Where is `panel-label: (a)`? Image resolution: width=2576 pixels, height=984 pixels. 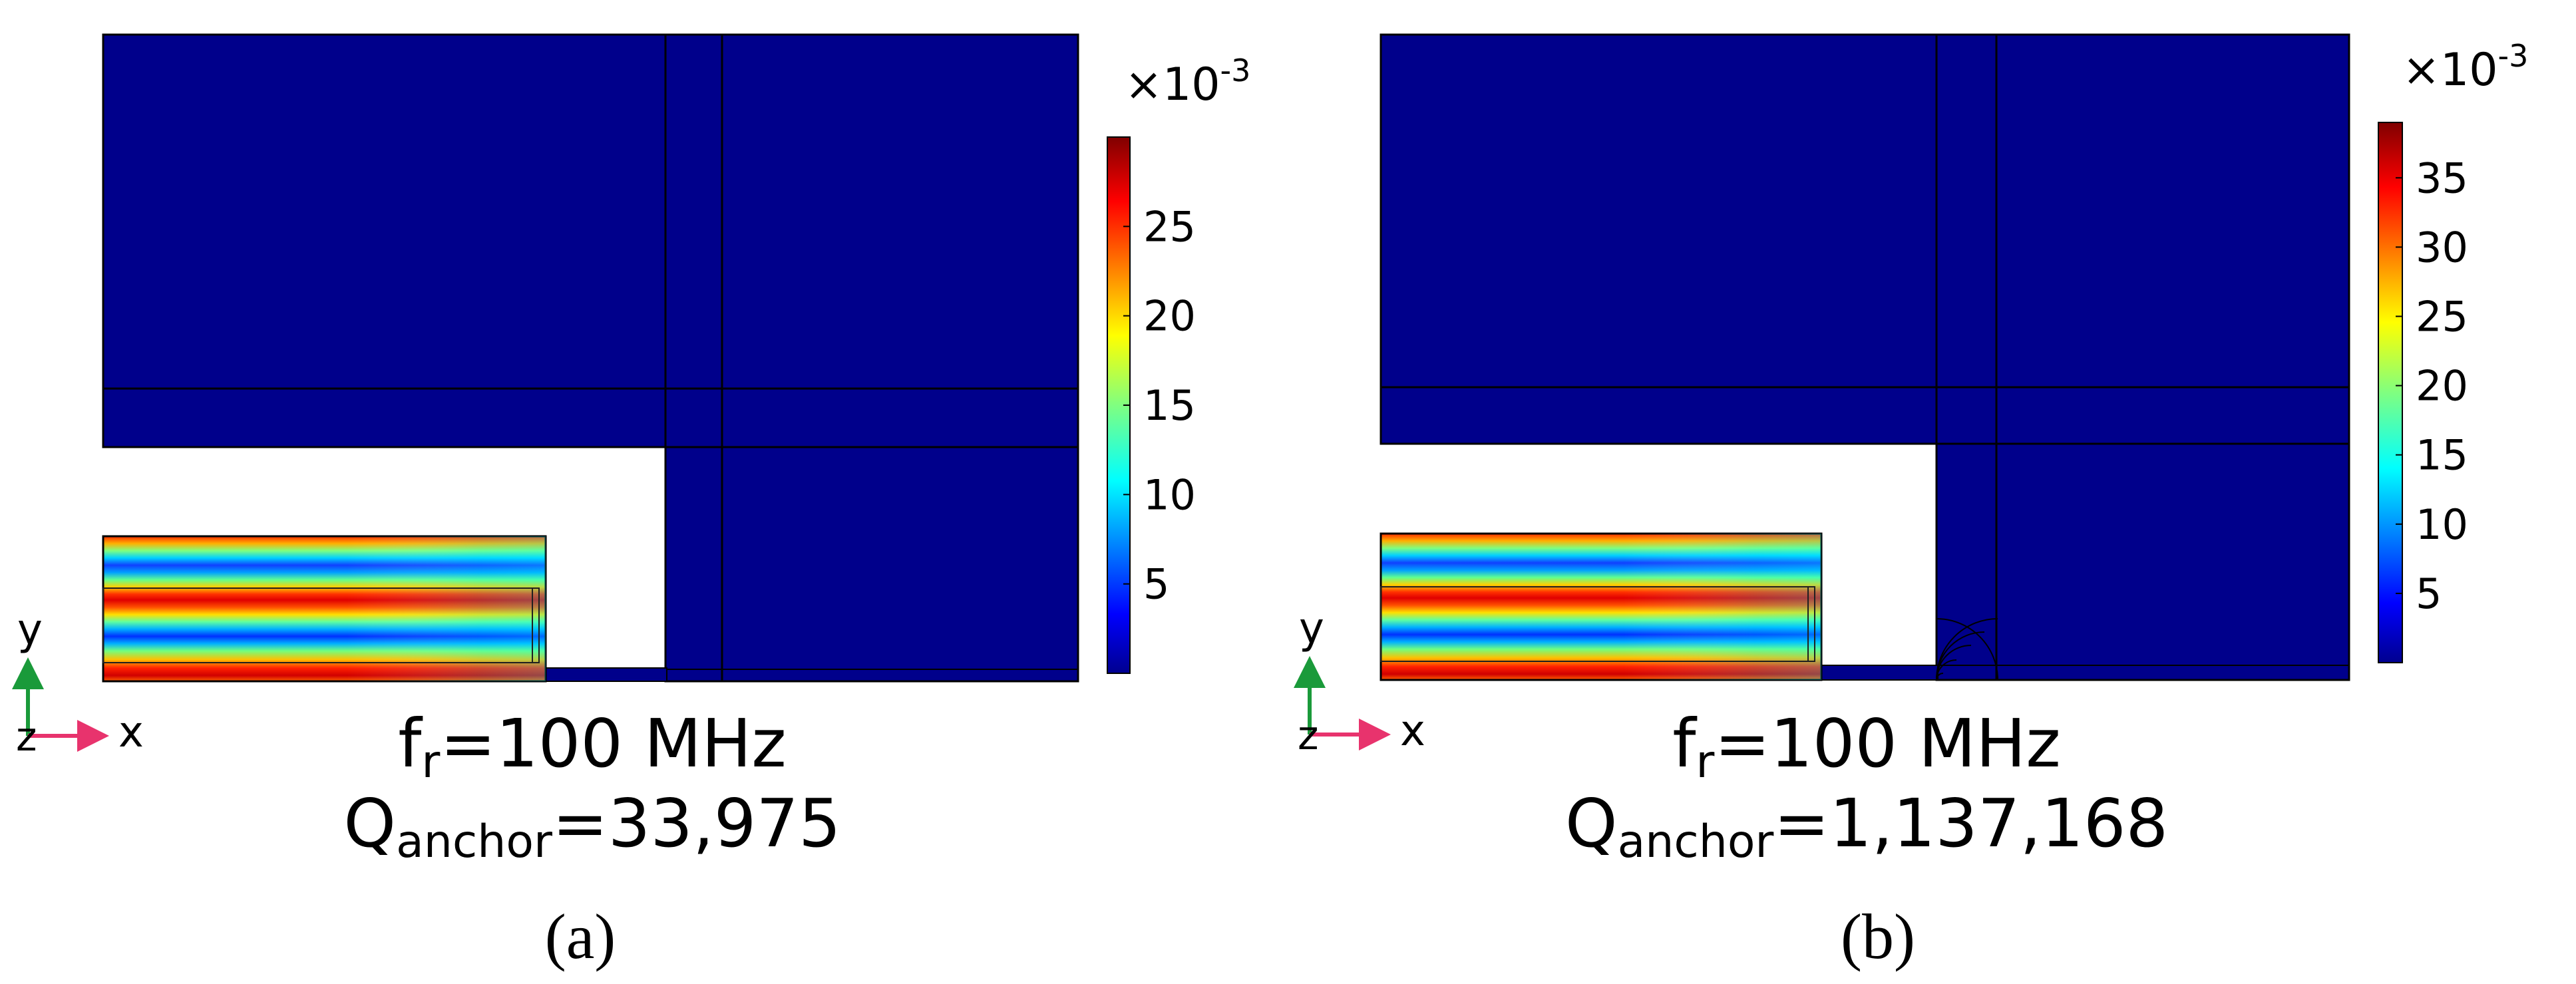
panel-label: (a) is located at coordinates (581, 936).